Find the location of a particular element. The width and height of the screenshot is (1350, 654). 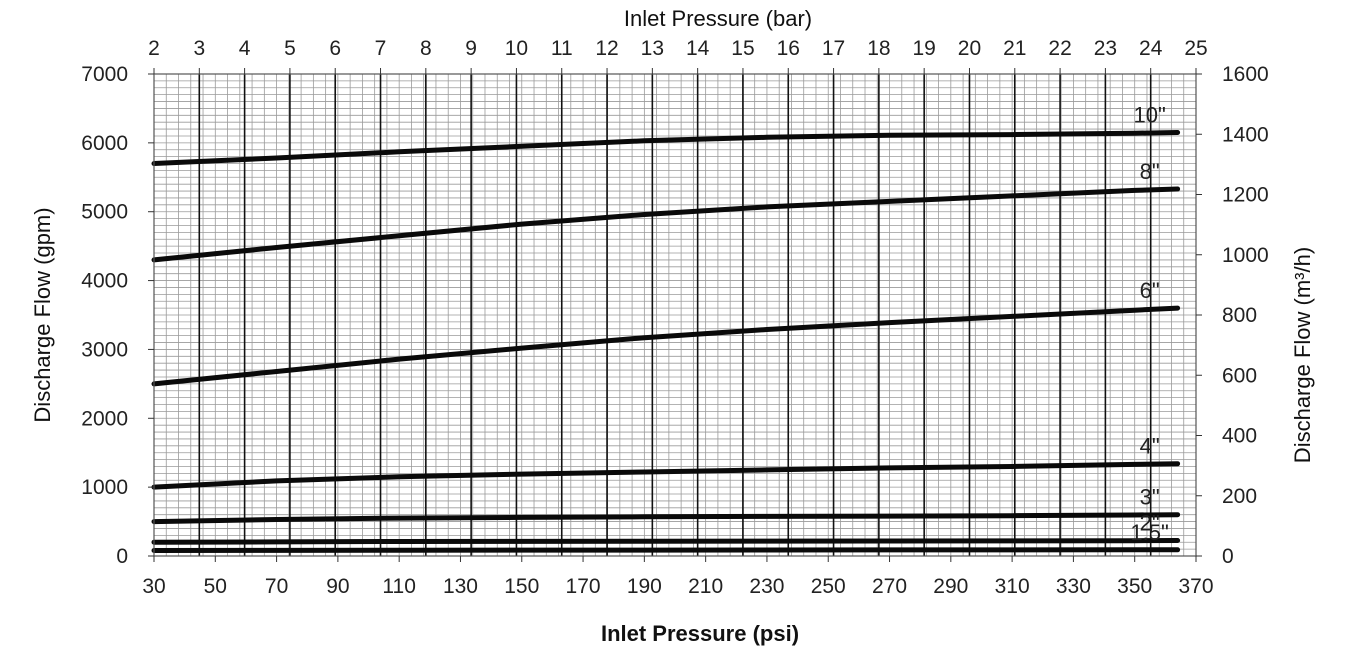

left-axis-title: Discharge Flow (gpm) is located at coordinates (42, 314).